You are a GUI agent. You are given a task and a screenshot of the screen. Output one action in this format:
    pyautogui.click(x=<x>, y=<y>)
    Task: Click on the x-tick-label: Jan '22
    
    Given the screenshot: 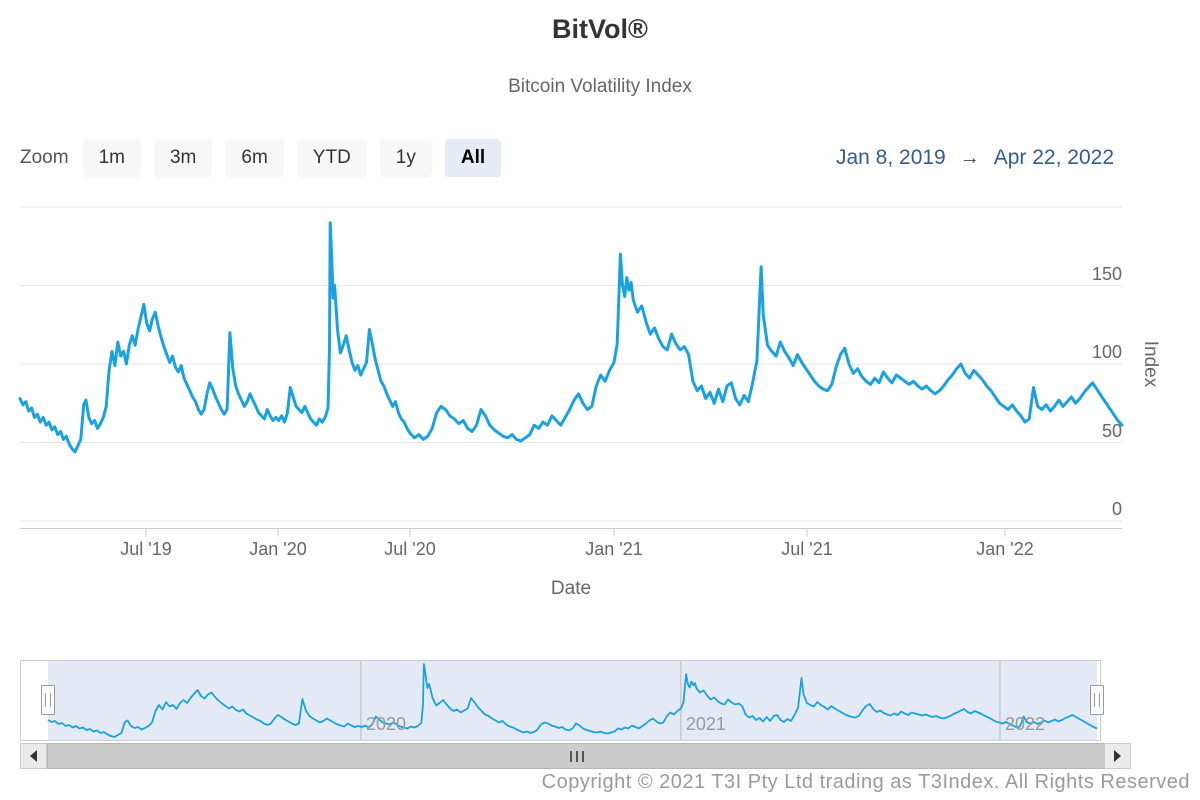 What is the action you would take?
    pyautogui.click(x=1005, y=549)
    